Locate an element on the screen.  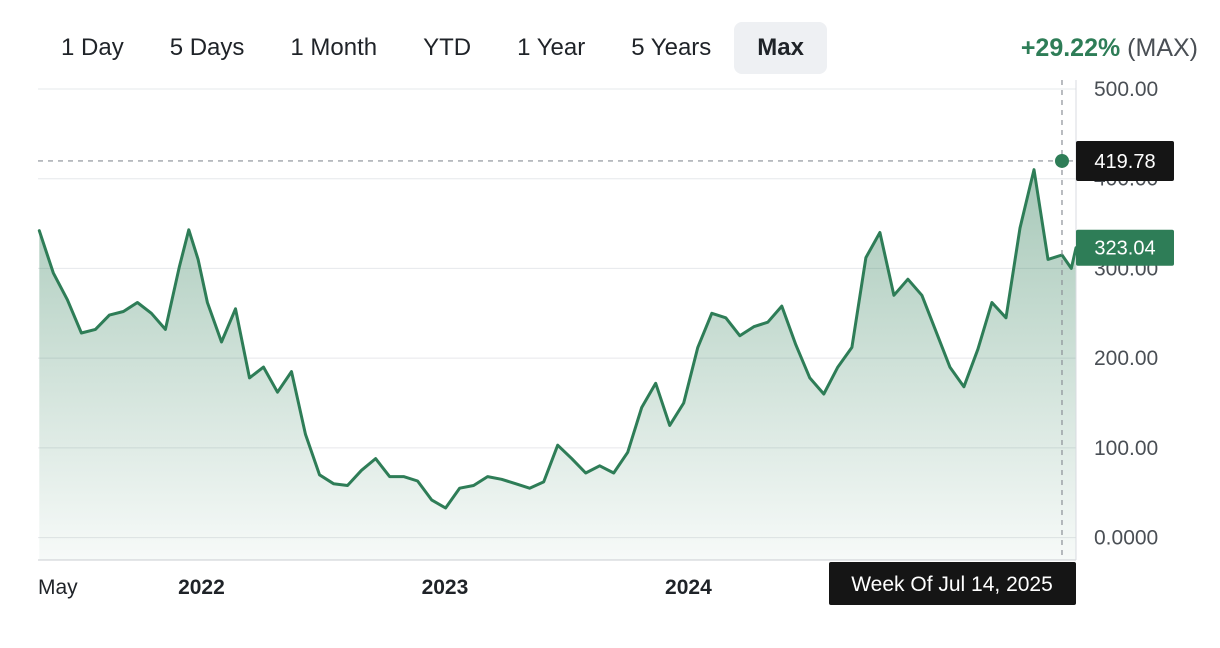
x-tick-label: 2022 is located at coordinates (201, 587).